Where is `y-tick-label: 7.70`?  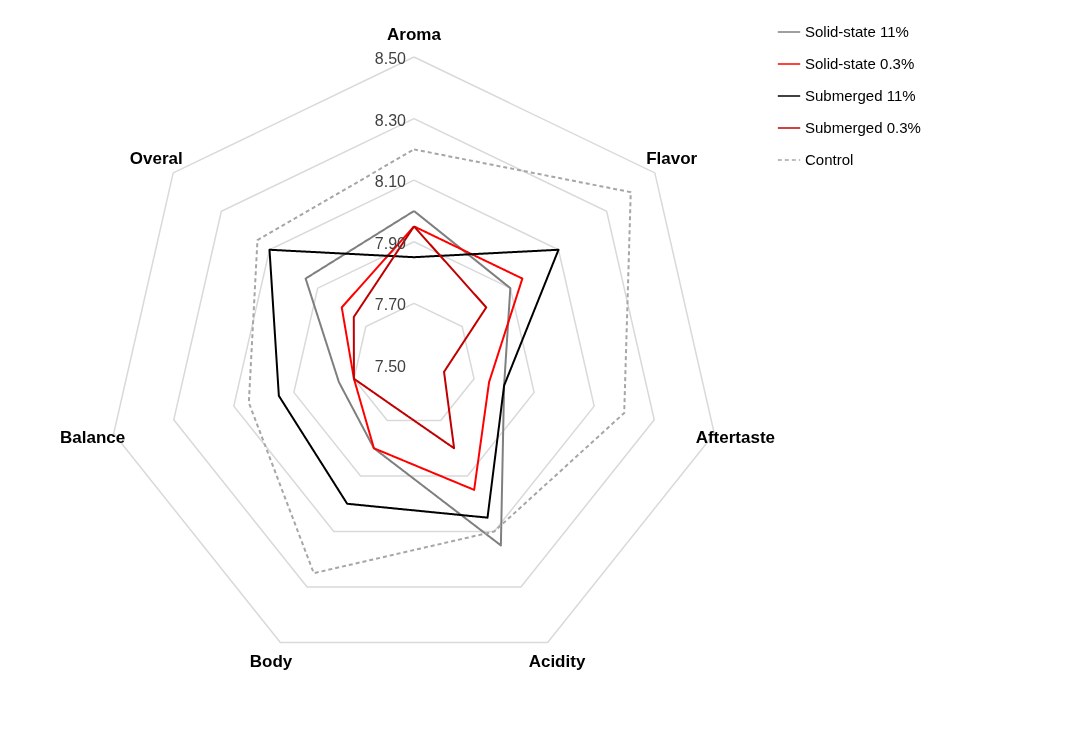
y-tick-label: 7.70 is located at coordinates (390, 305).